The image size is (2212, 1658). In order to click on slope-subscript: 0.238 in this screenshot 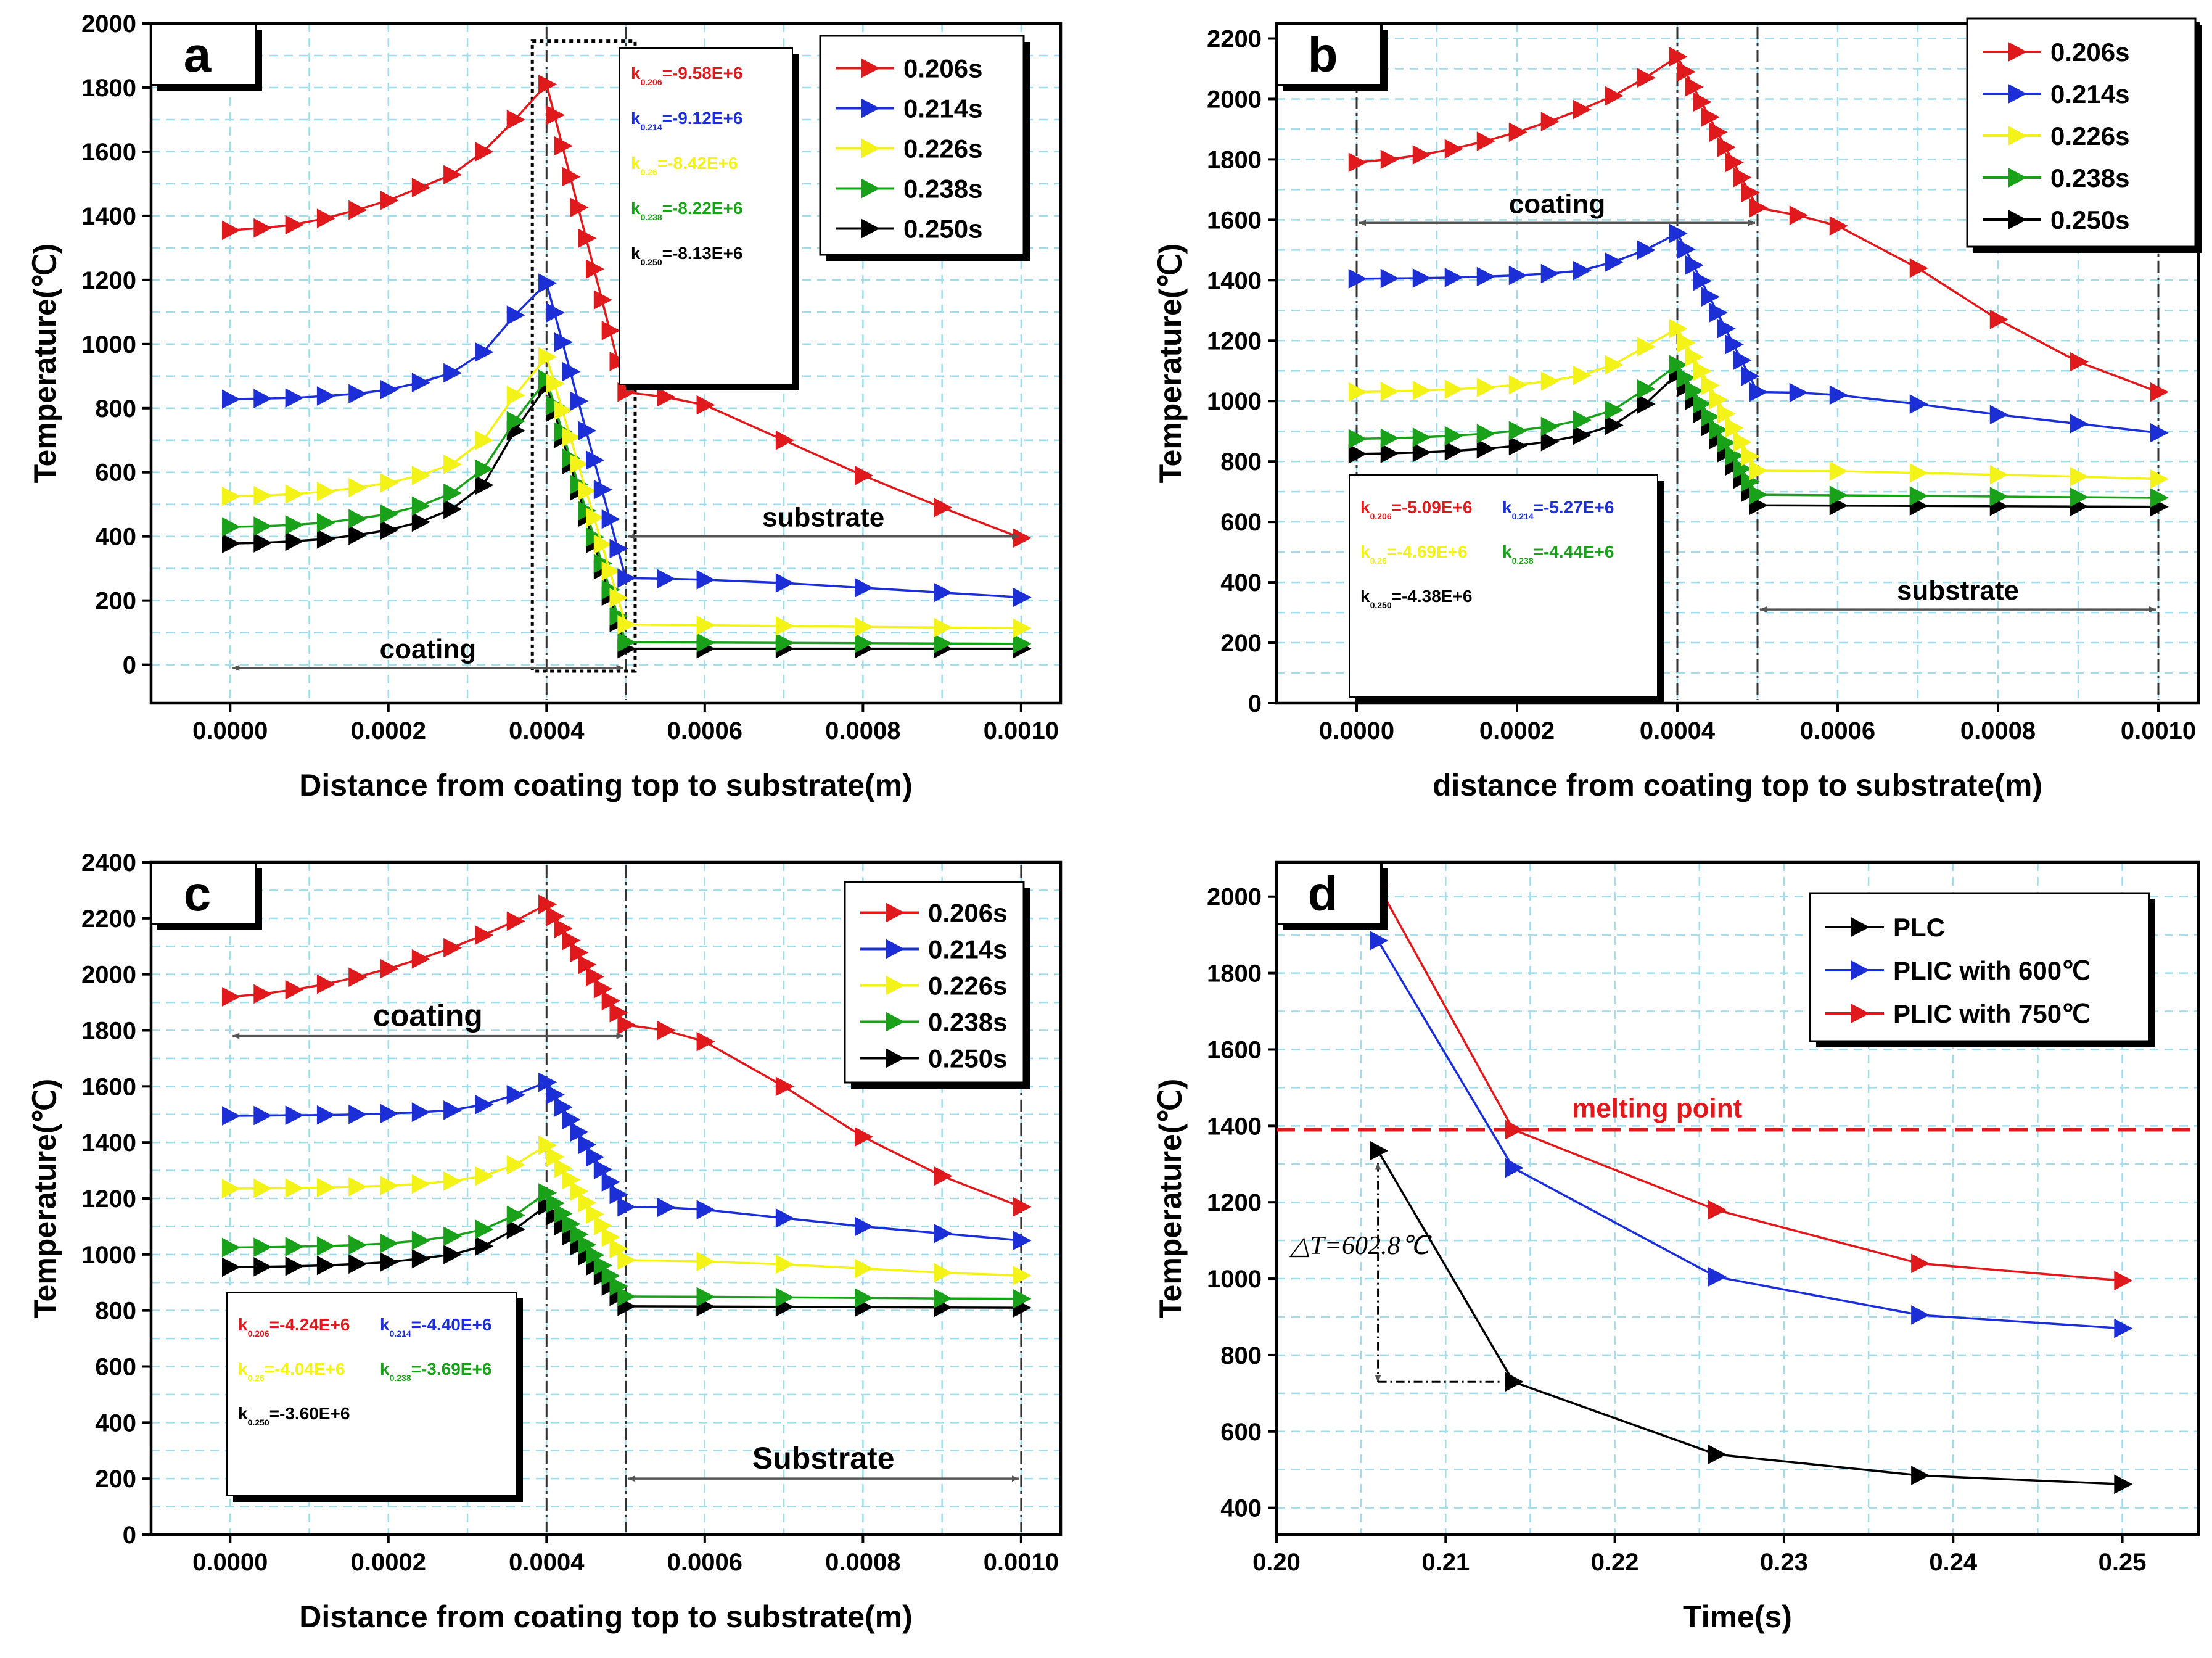, I will do `click(400, 1378)`.